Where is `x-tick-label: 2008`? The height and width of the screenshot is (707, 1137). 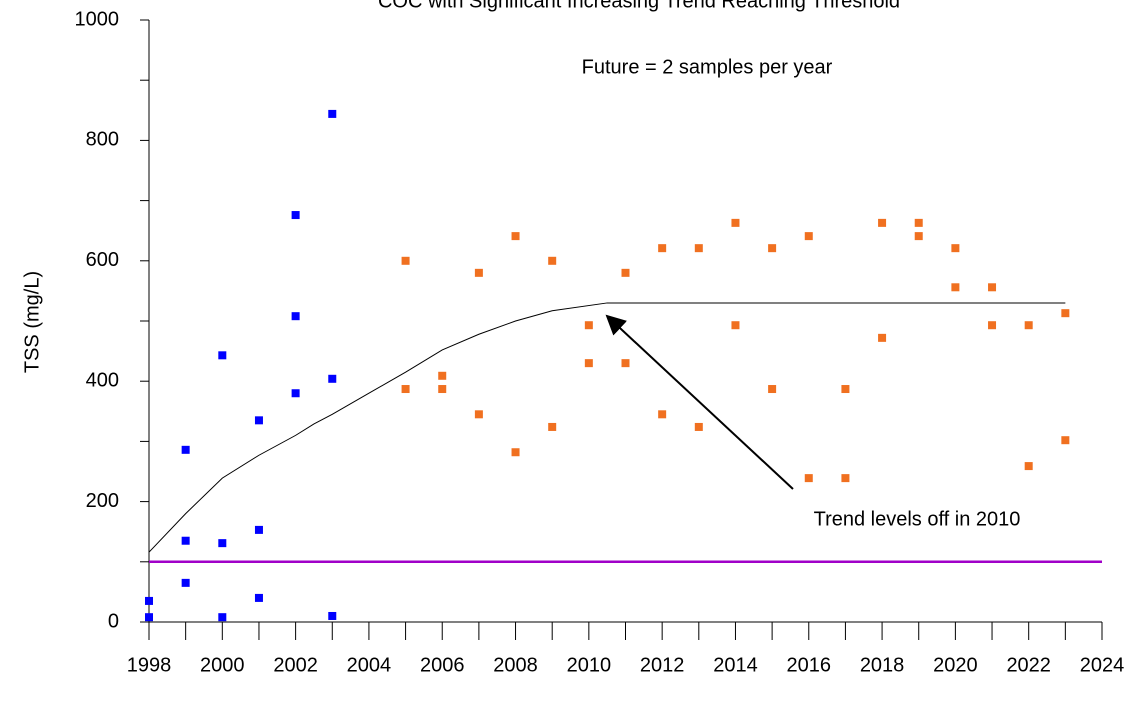
x-tick-label: 2008 is located at coordinates (515, 665).